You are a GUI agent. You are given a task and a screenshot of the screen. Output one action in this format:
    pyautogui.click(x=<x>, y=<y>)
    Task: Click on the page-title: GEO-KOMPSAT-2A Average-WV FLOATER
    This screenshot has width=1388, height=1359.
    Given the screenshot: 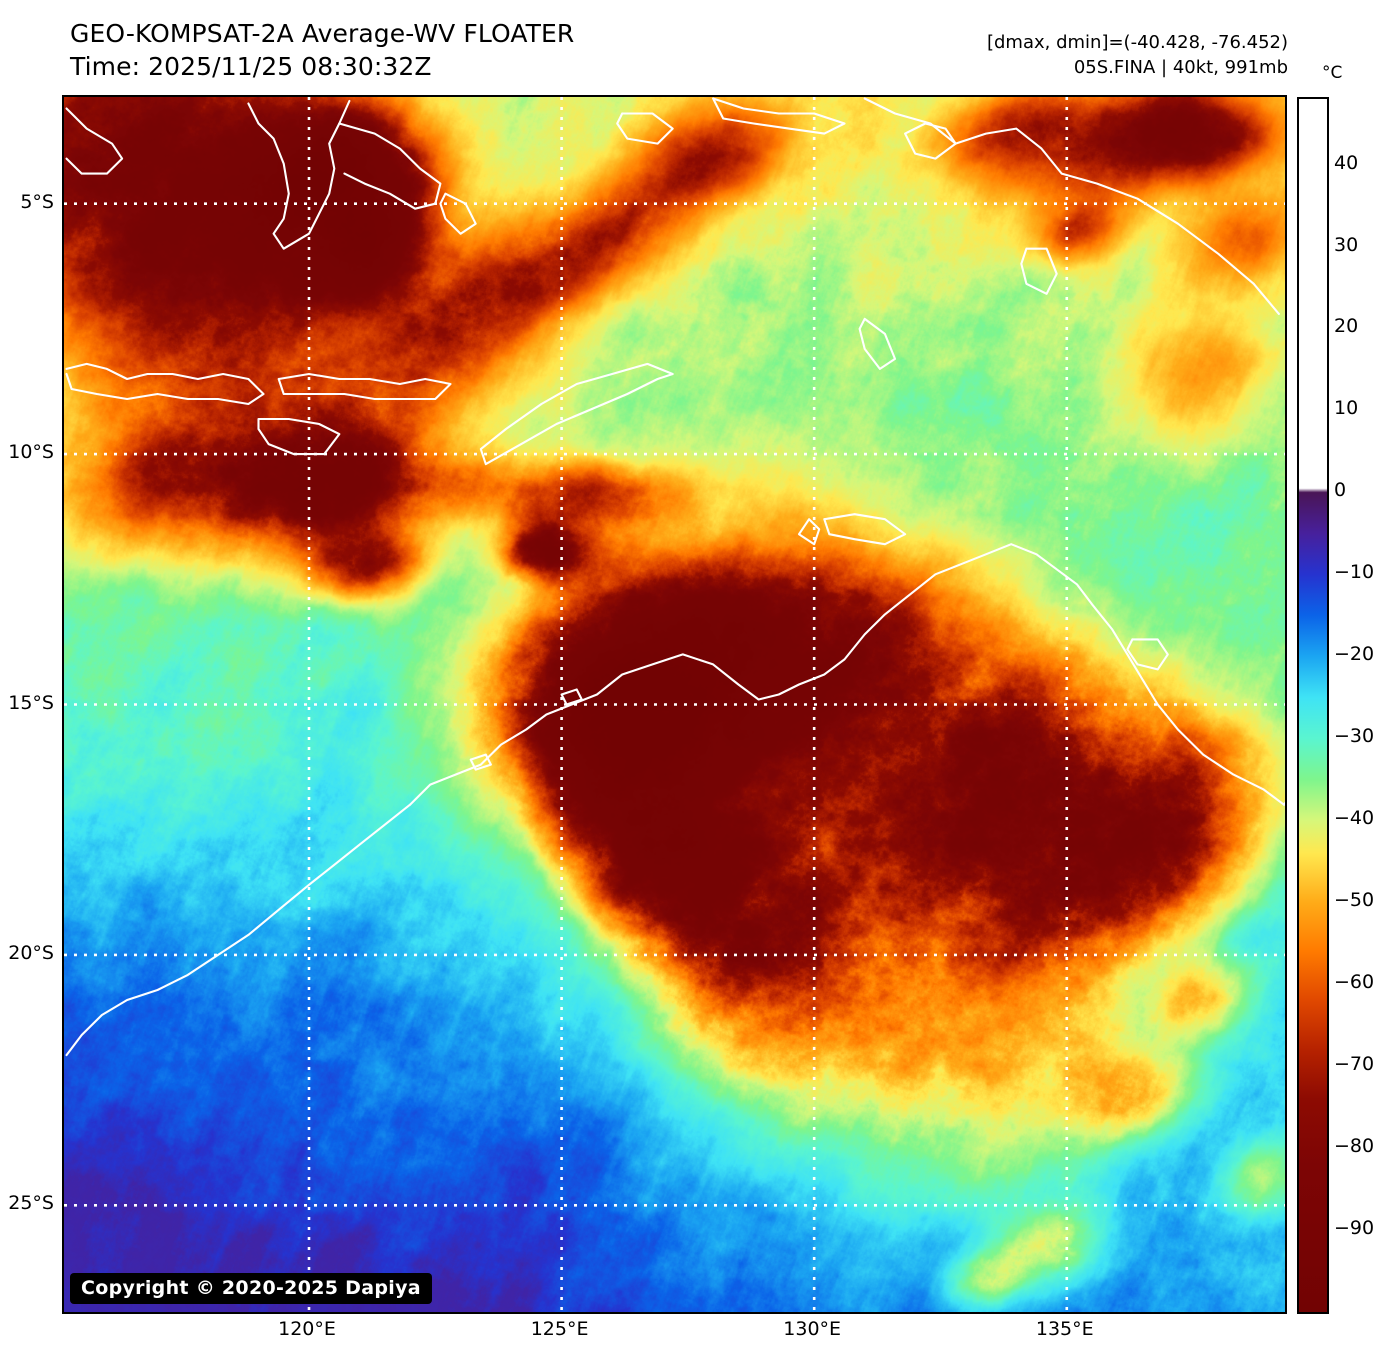 What is the action you would take?
    pyautogui.click(x=322, y=33)
    